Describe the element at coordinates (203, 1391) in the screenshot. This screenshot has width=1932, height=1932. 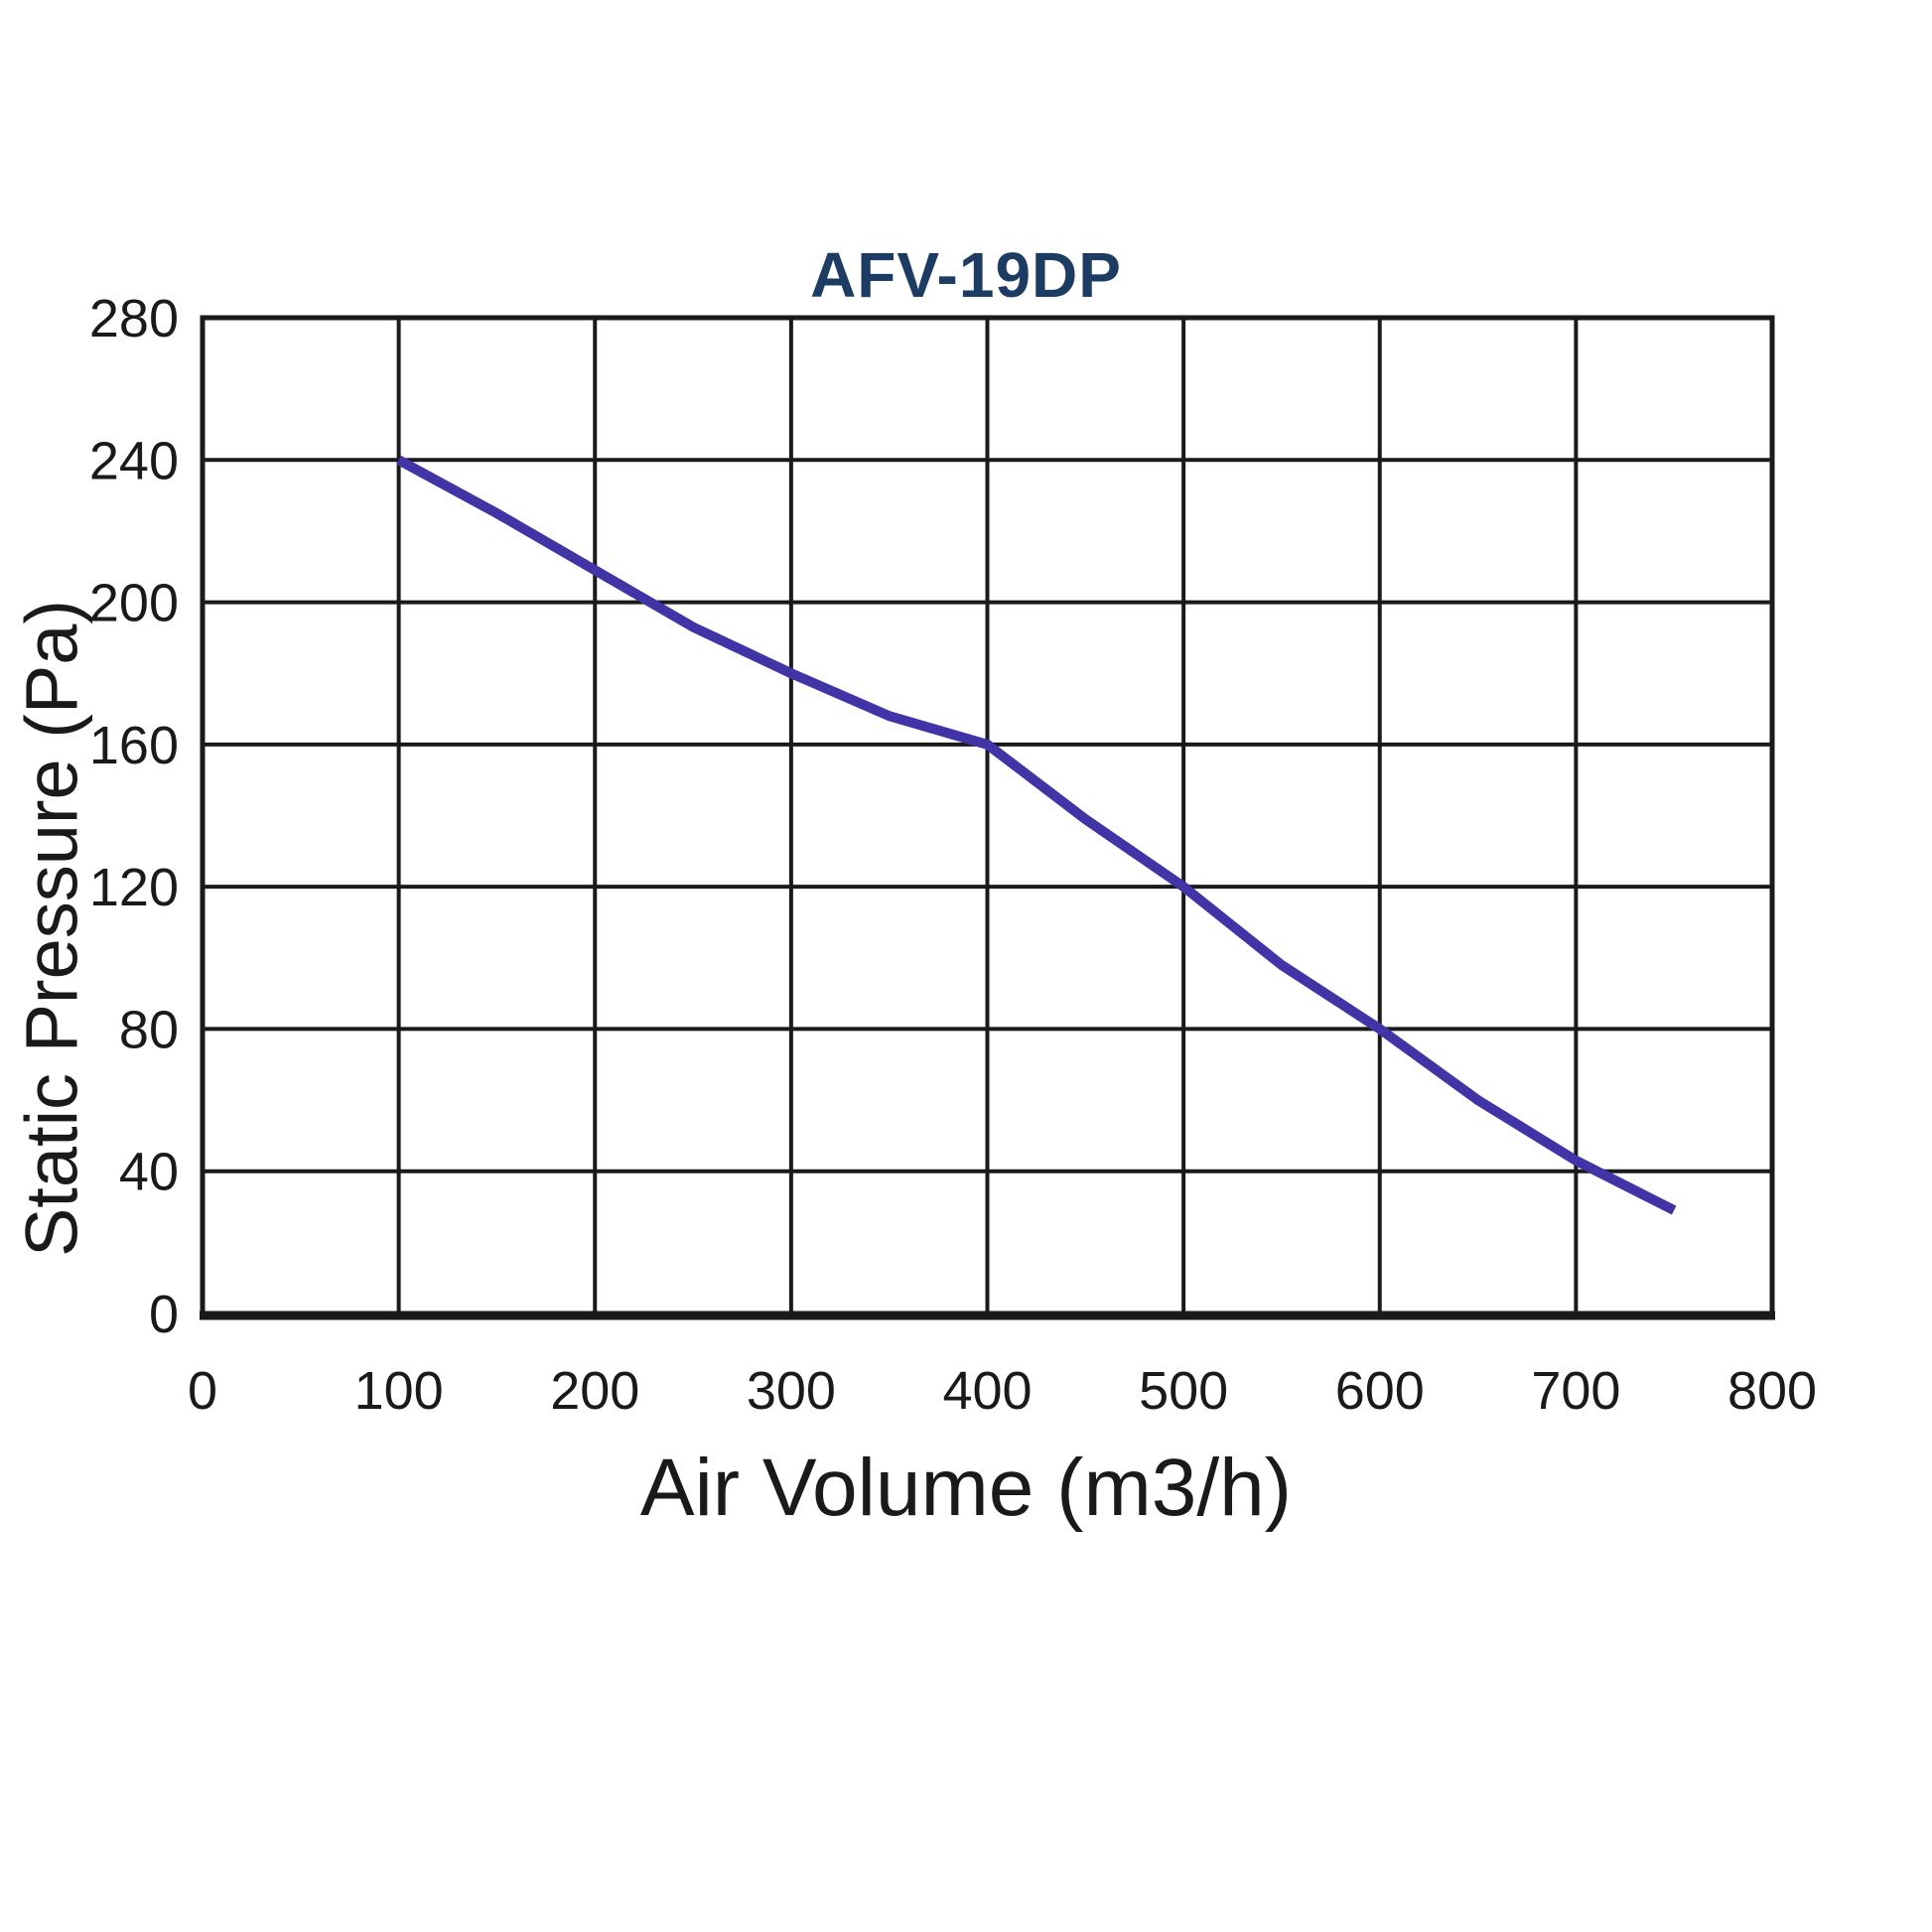
I see `x-tick-label-0: 0` at that location.